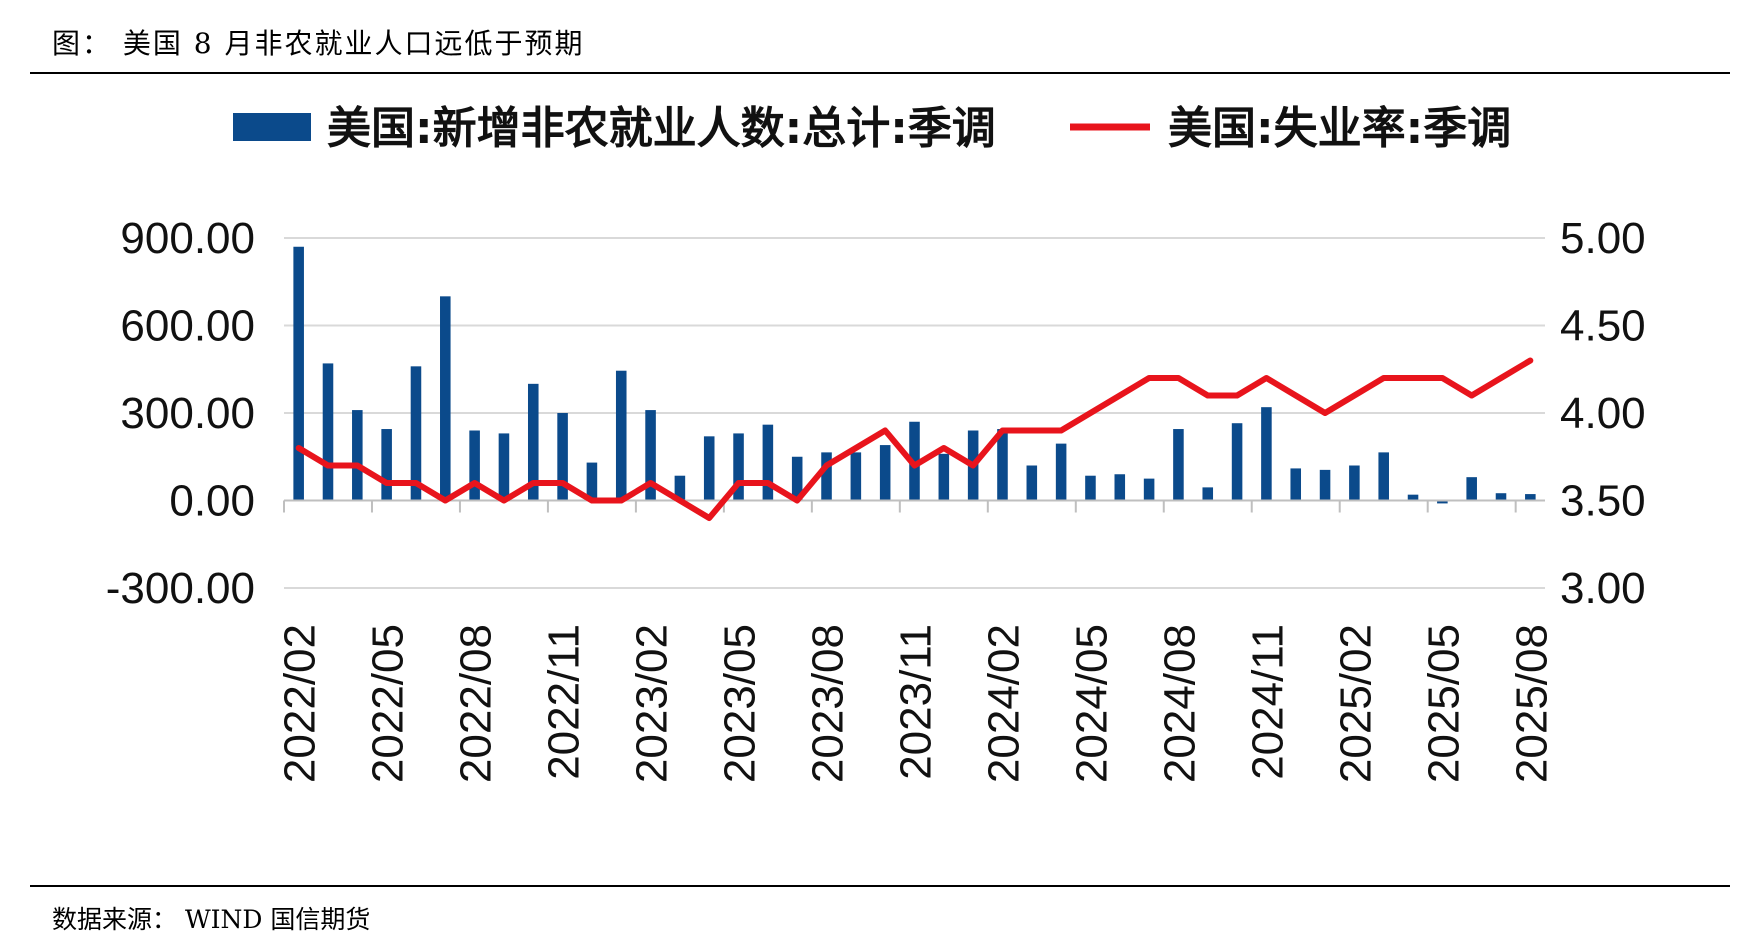 The image size is (1764, 952). I want to click on x-tick-label: 2023/08, so click(828, 703).